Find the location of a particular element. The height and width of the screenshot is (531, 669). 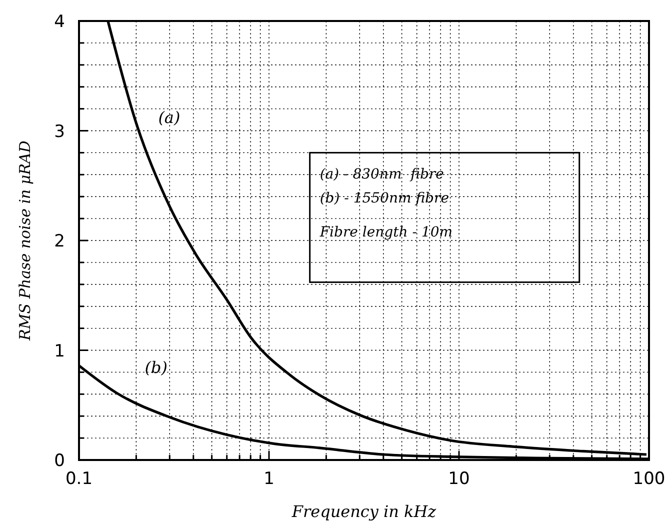

series-label: (b) is located at coordinates (156, 368).